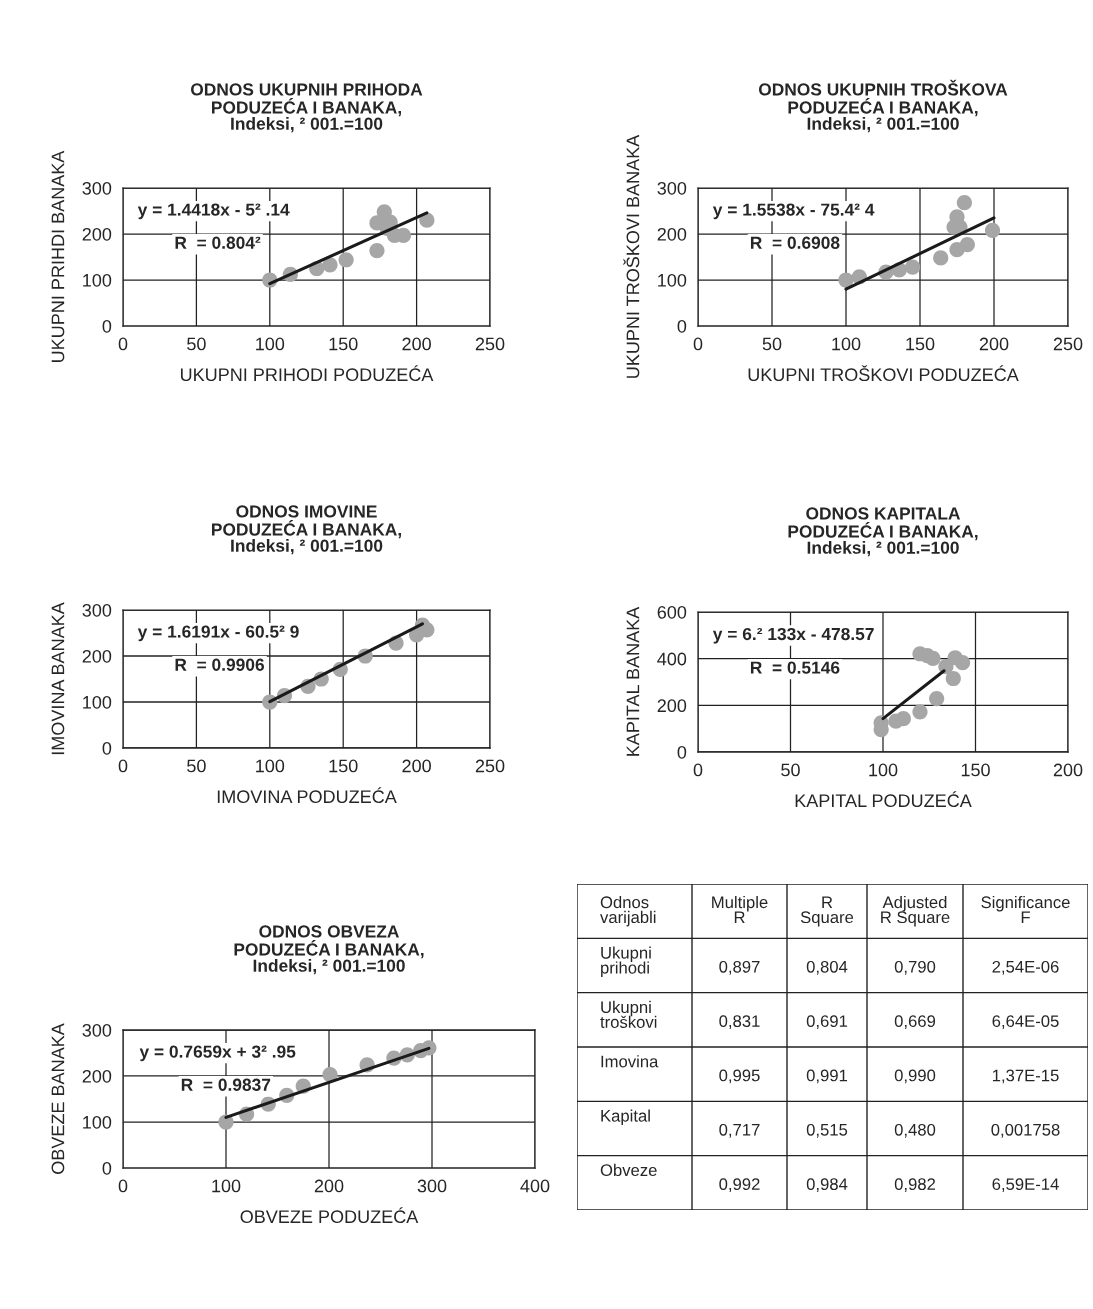  I want to click on annotation: y = 1.6191x - 60.5² 9, so click(218, 633).